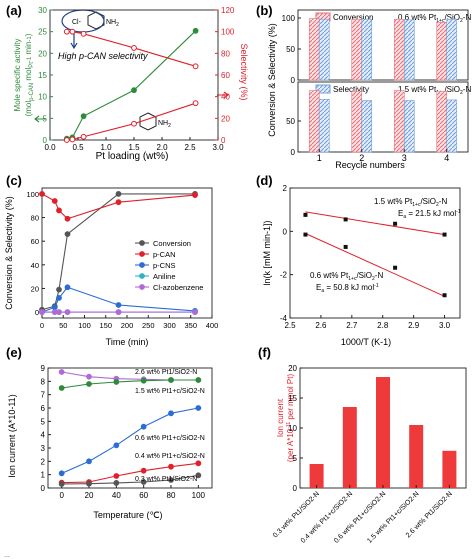 The height and width of the screenshot is (559, 474). What do you see at coordinates (164, 276) in the screenshot?
I see `c-legend-label-3: Aniline` at bounding box center [164, 276].